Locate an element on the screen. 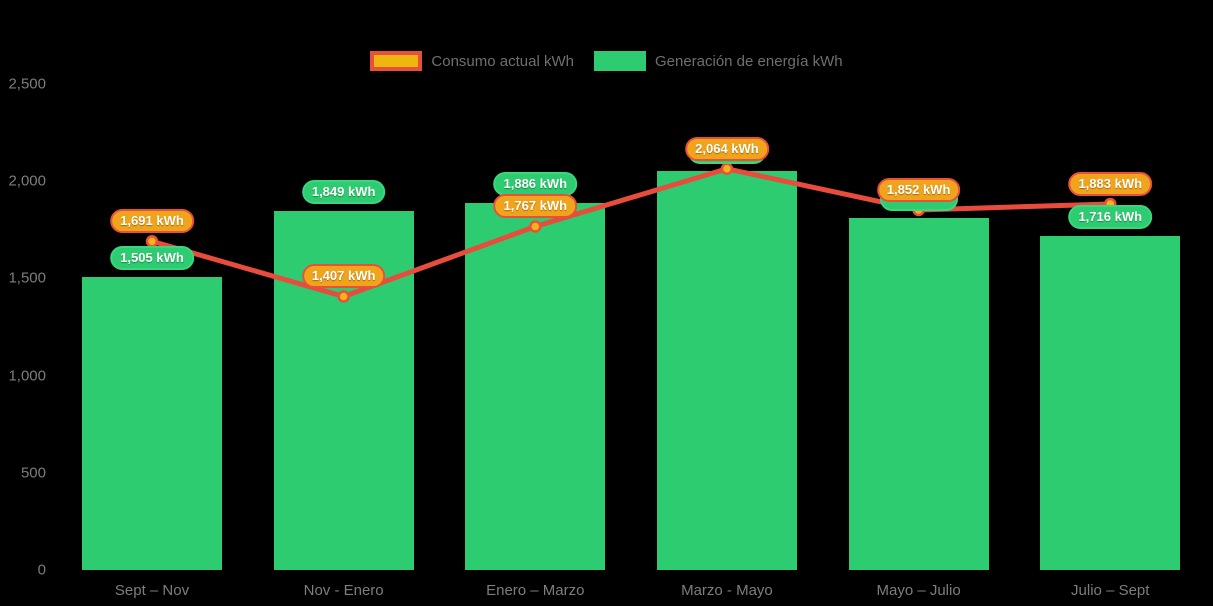 Image resolution: width=1213 pixels, height=606 pixels. y-axis-tick-label: 1,500 is located at coordinates (27, 278).